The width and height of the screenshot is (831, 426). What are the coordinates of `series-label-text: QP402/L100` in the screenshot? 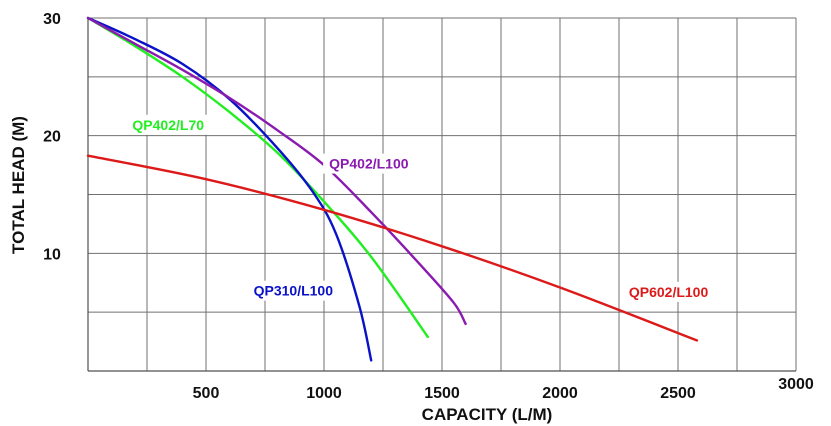 It's located at (369, 164).